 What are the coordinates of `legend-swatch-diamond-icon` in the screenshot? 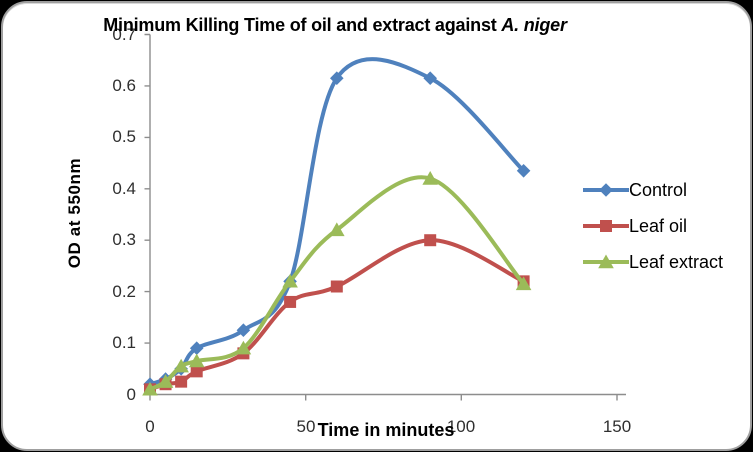 It's located at (606, 190).